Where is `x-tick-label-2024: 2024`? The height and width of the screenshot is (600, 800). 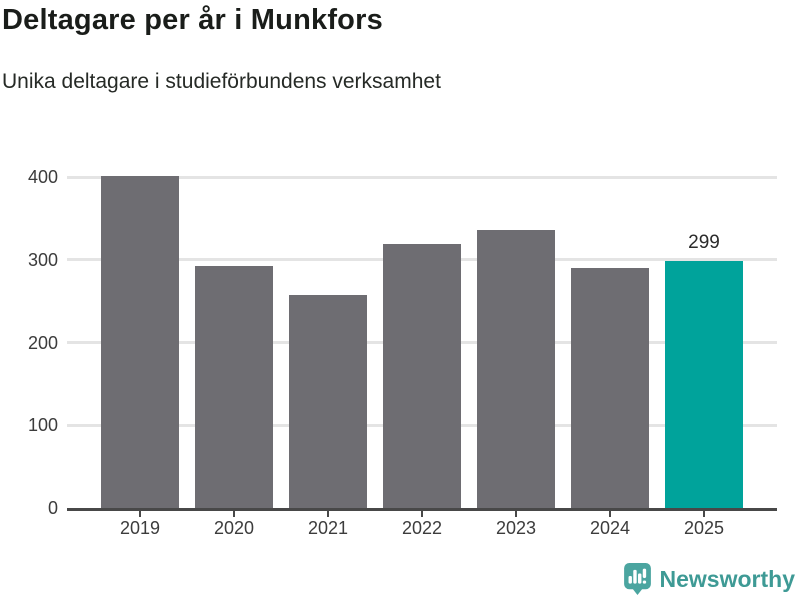
x-tick-label-2024: 2024 is located at coordinates (610, 528).